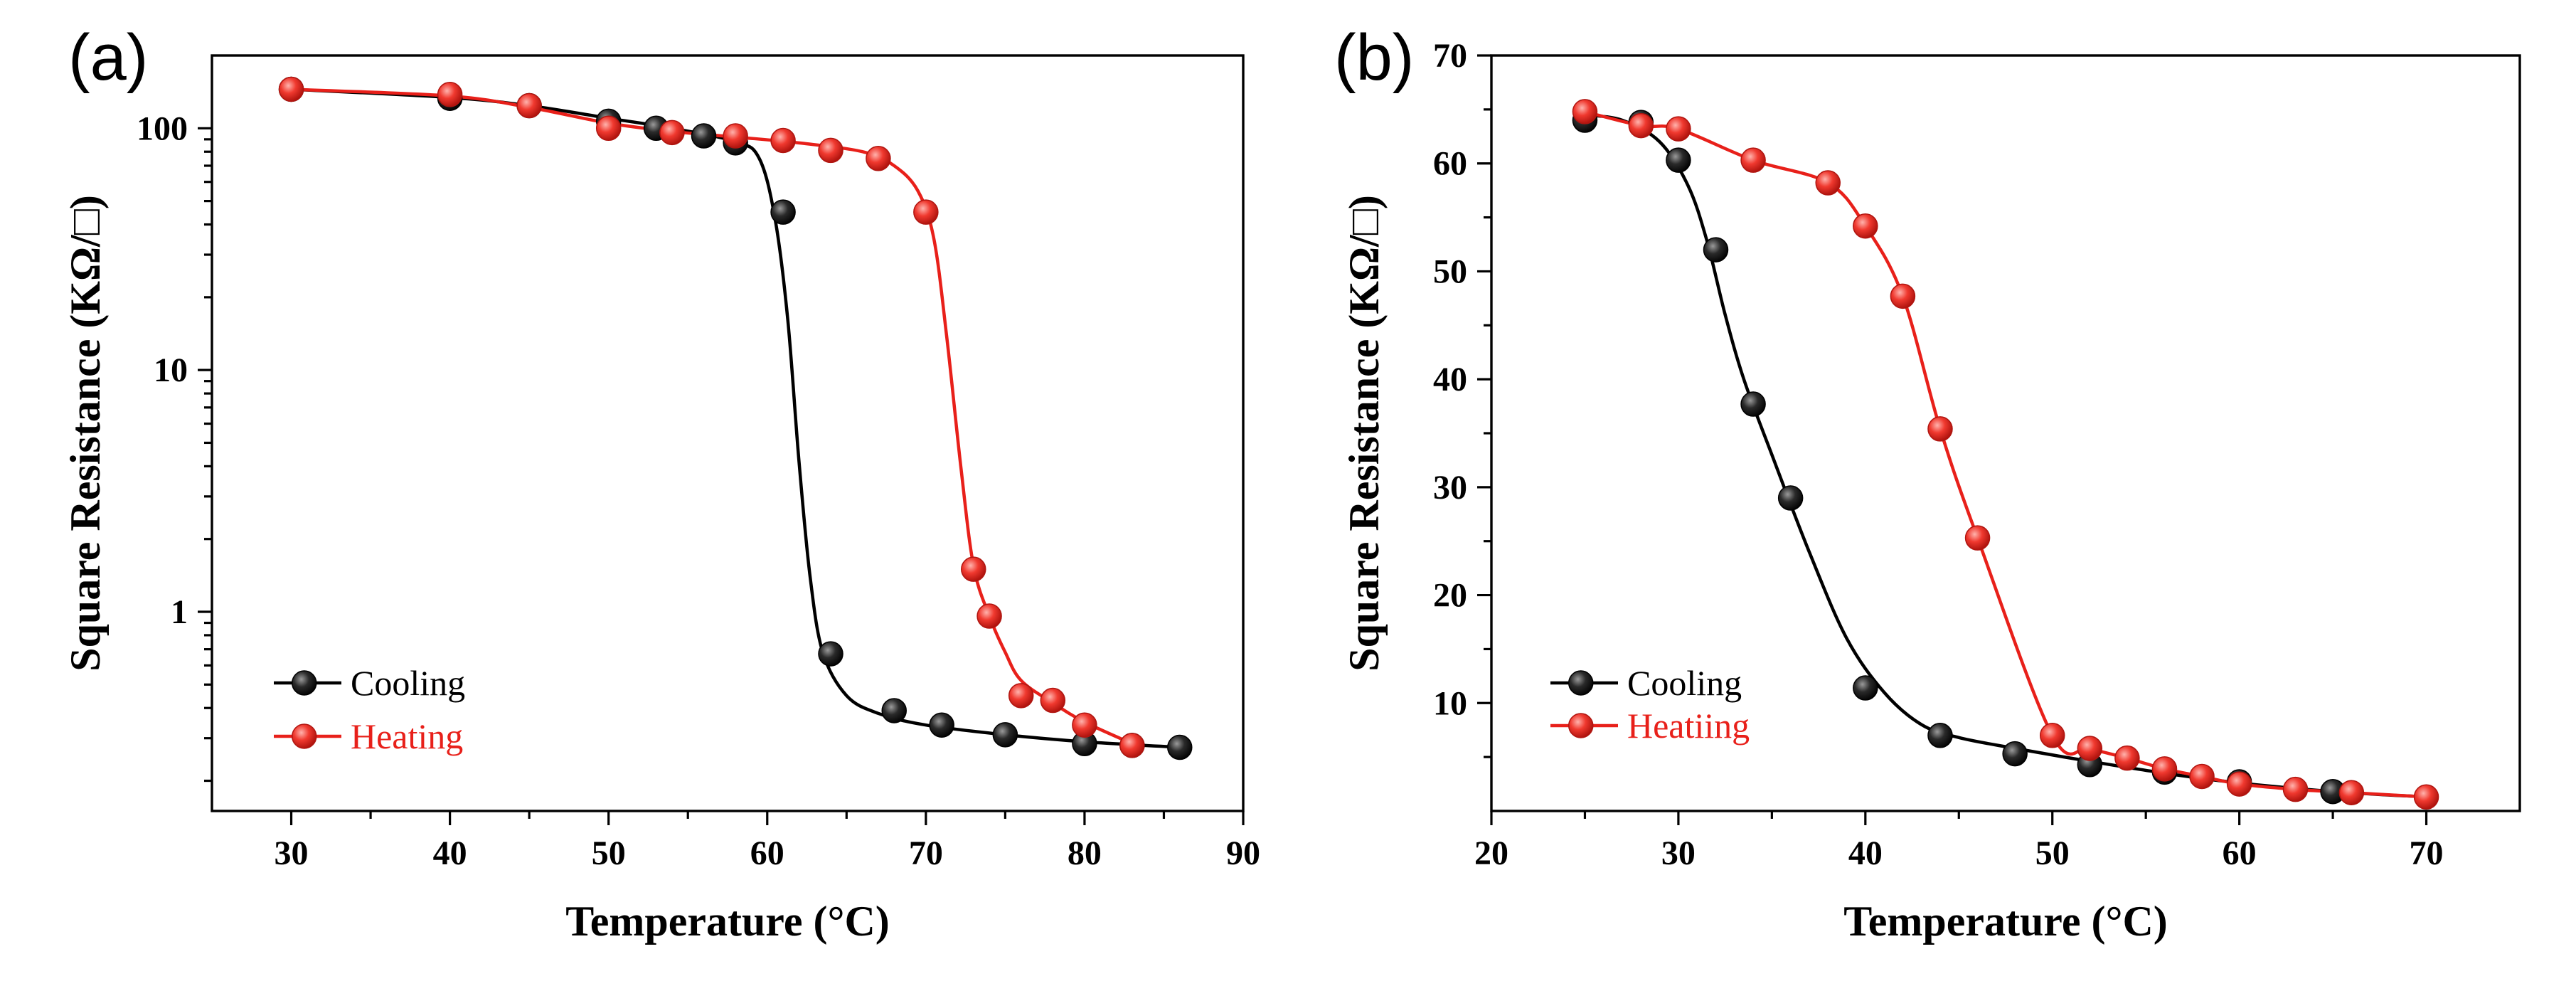 The width and height of the screenshot is (2576, 981). I want to click on panel-a-x-axis-title: Temperature (°C), so click(727, 922).